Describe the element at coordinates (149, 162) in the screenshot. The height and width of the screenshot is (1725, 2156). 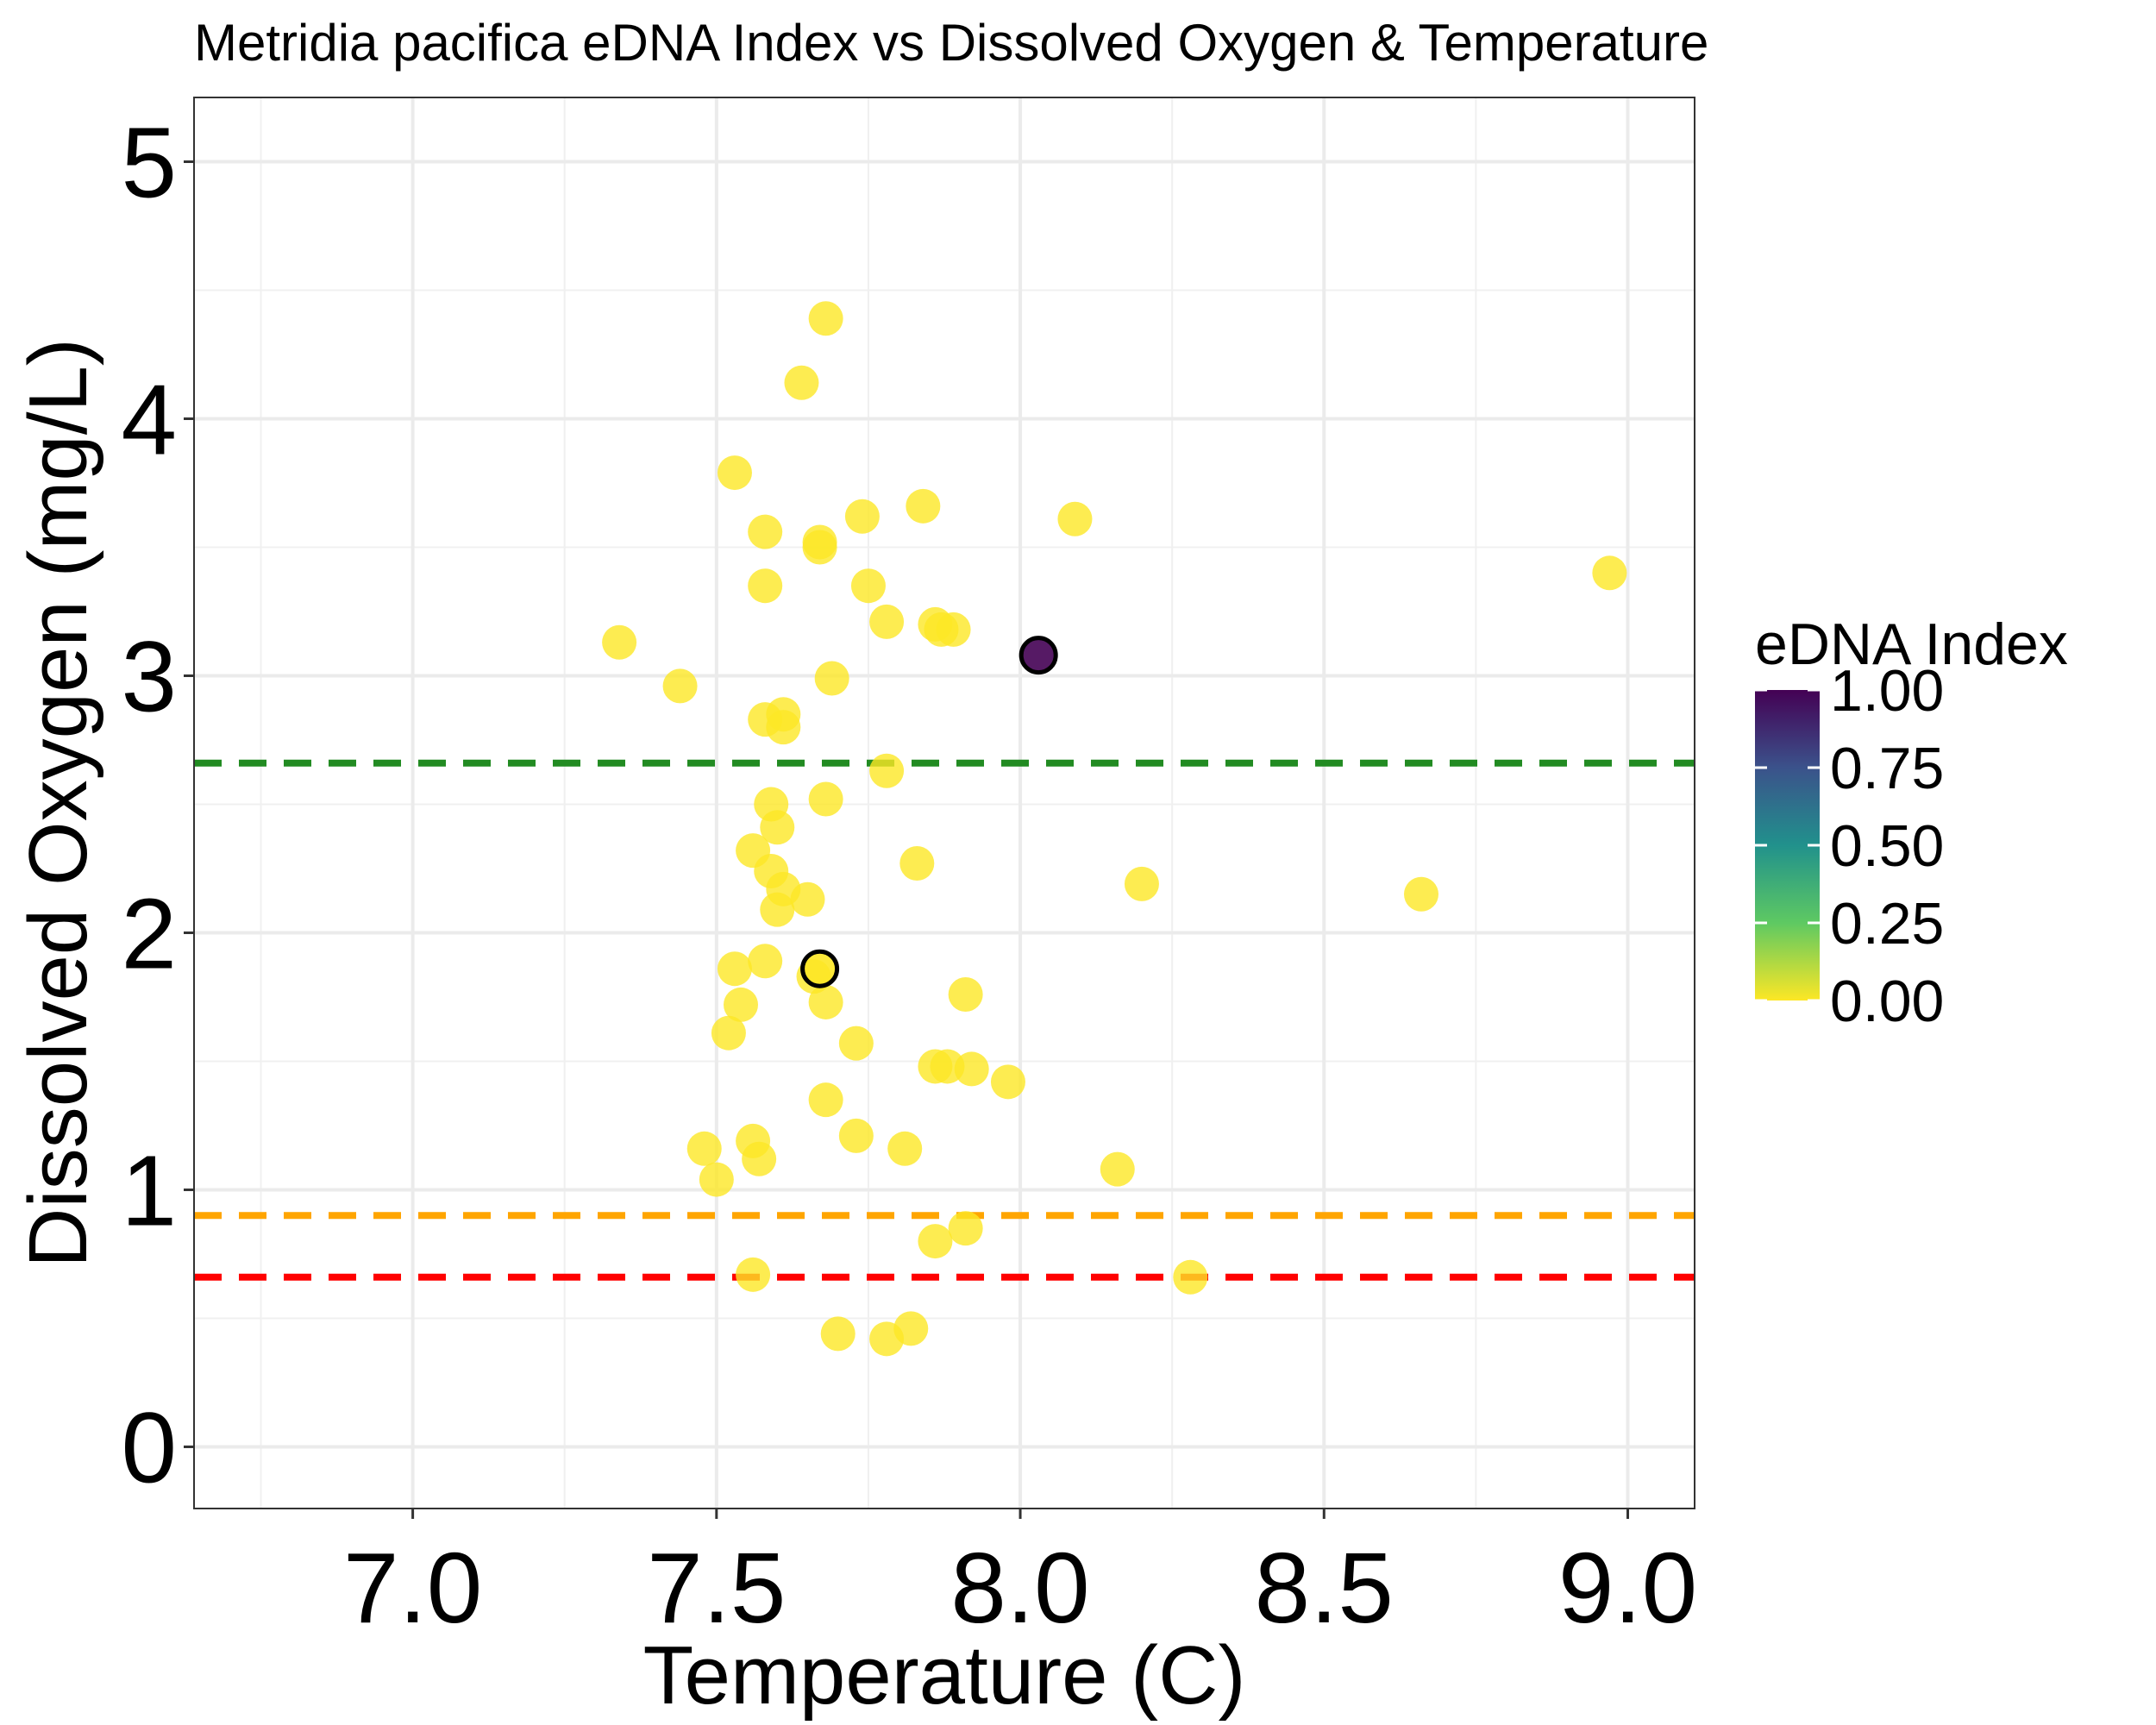
I see `y-tick-label: 5` at that location.